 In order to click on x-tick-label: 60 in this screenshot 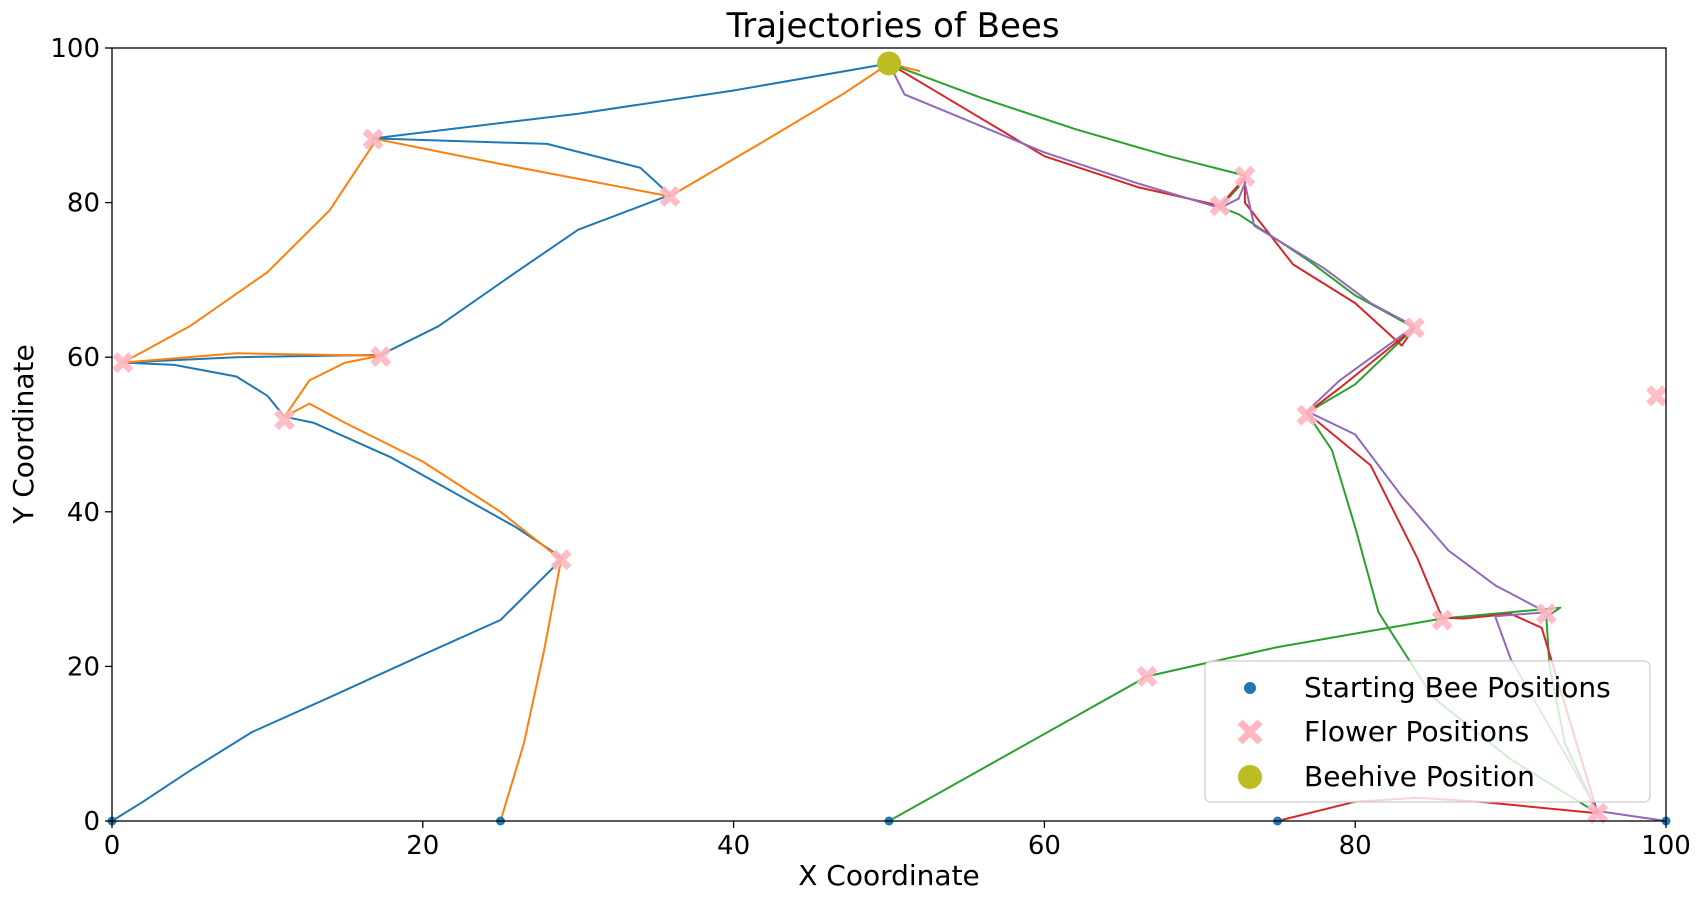, I will do `click(1044, 846)`.